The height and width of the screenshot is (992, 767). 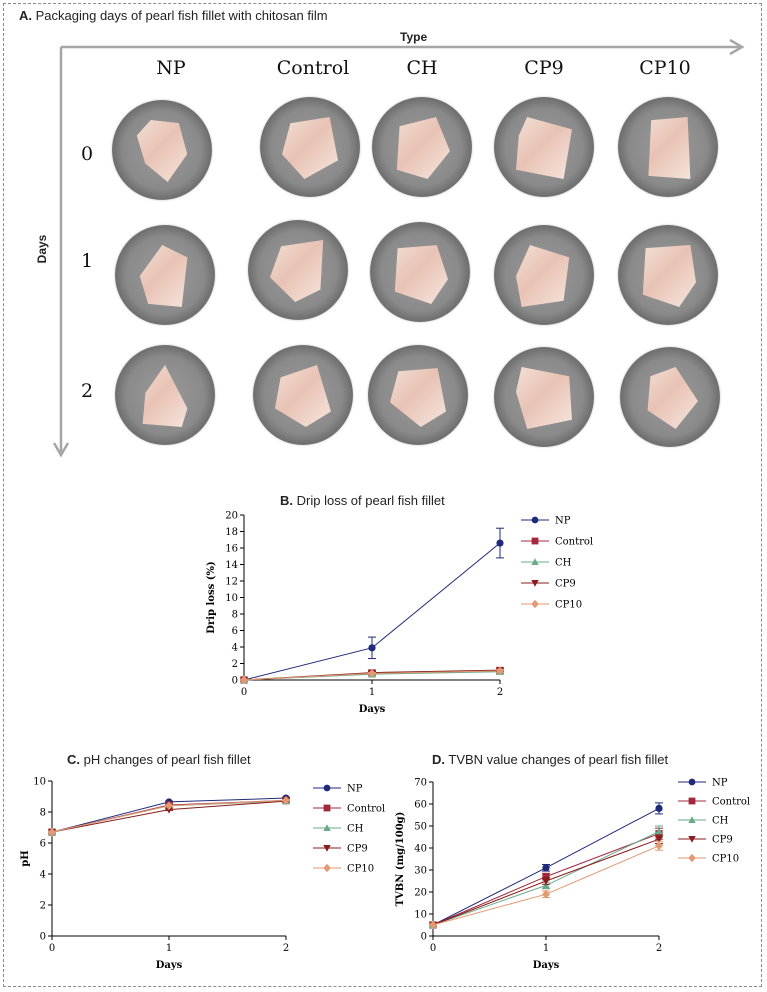 What do you see at coordinates (546, 868) in the screenshot?
I see `chart-d-series-np-point` at bounding box center [546, 868].